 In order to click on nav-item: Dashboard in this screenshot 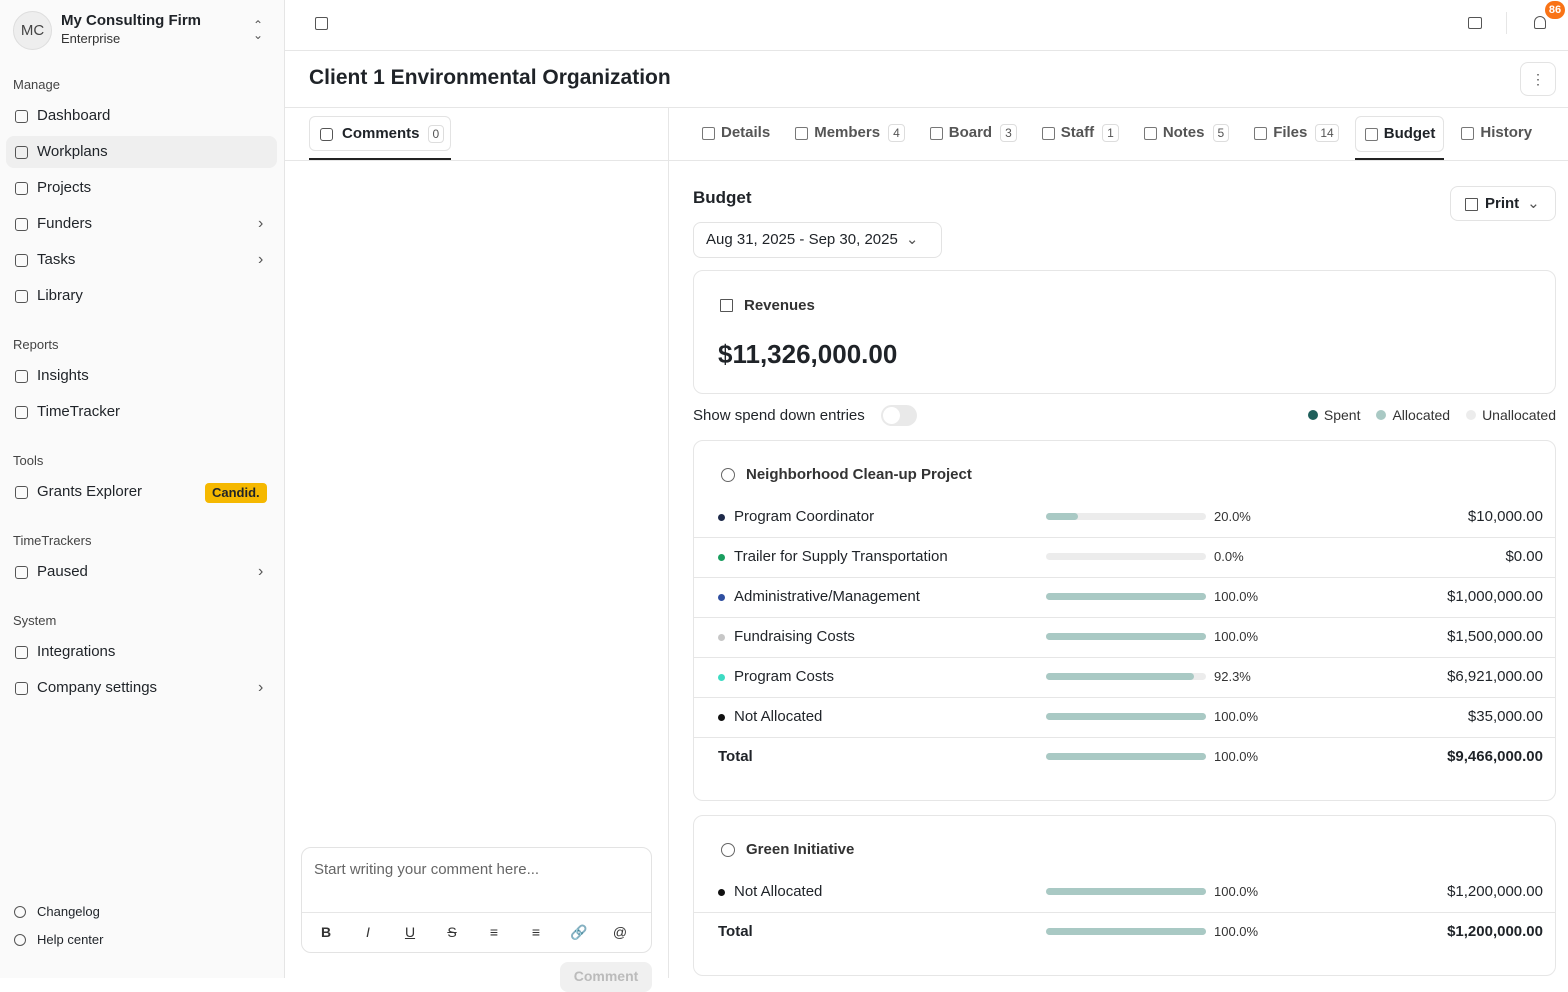, I will do `click(141, 116)`.